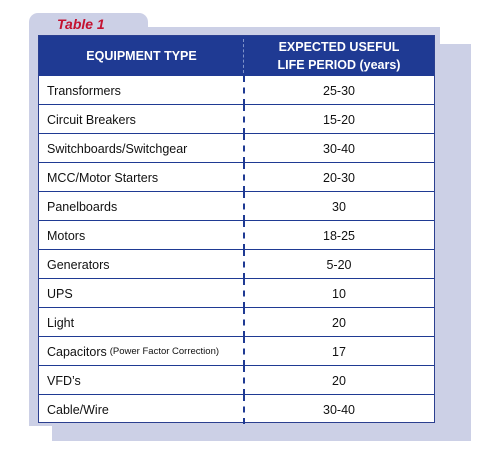  What do you see at coordinates (243, 56) in the screenshot?
I see `header-divider` at bounding box center [243, 56].